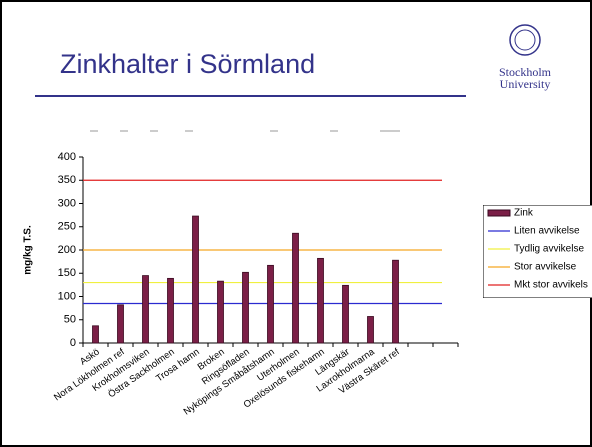 This screenshot has width=592, height=447. I want to click on legend-swatch, so click(499, 213).